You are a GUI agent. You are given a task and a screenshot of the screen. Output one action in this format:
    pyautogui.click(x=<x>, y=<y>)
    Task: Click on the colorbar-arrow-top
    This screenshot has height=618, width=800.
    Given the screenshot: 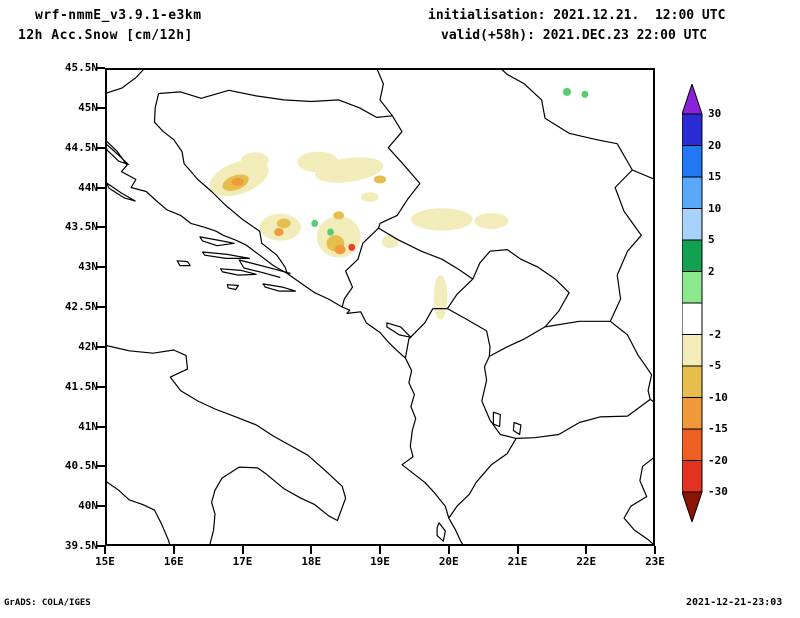 What is the action you would take?
    pyautogui.click(x=692, y=98)
    